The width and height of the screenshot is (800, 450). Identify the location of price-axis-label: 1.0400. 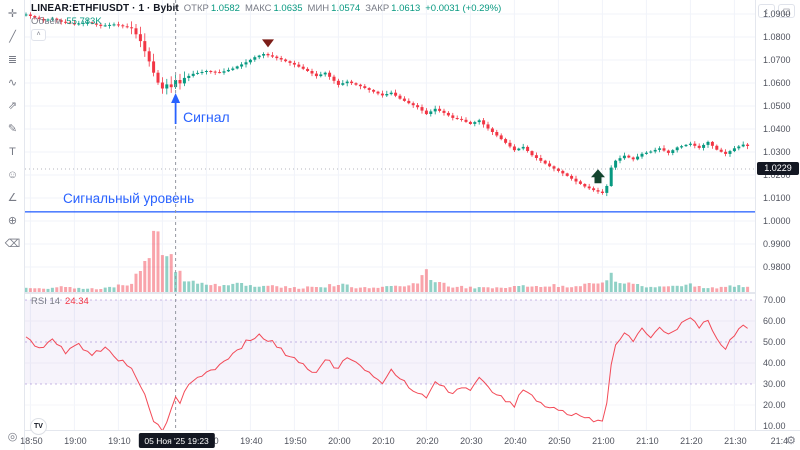
(777, 129).